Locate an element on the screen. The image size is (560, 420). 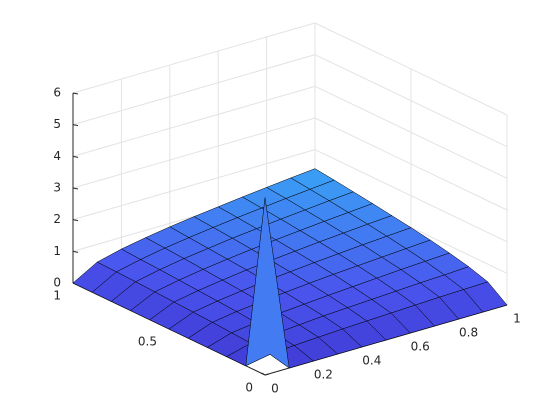
z-tick-label: 2 is located at coordinates (57, 219).